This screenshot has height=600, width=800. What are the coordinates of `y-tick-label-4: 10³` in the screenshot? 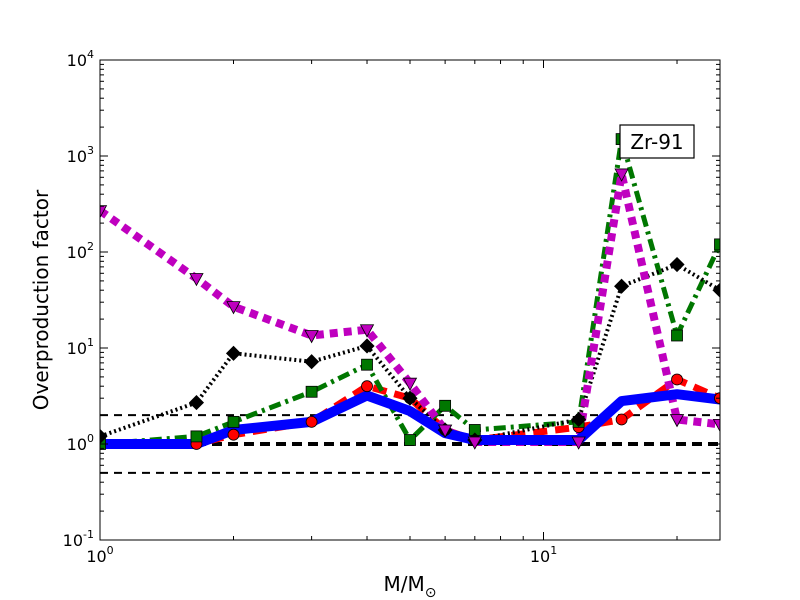 It's located at (80, 155).